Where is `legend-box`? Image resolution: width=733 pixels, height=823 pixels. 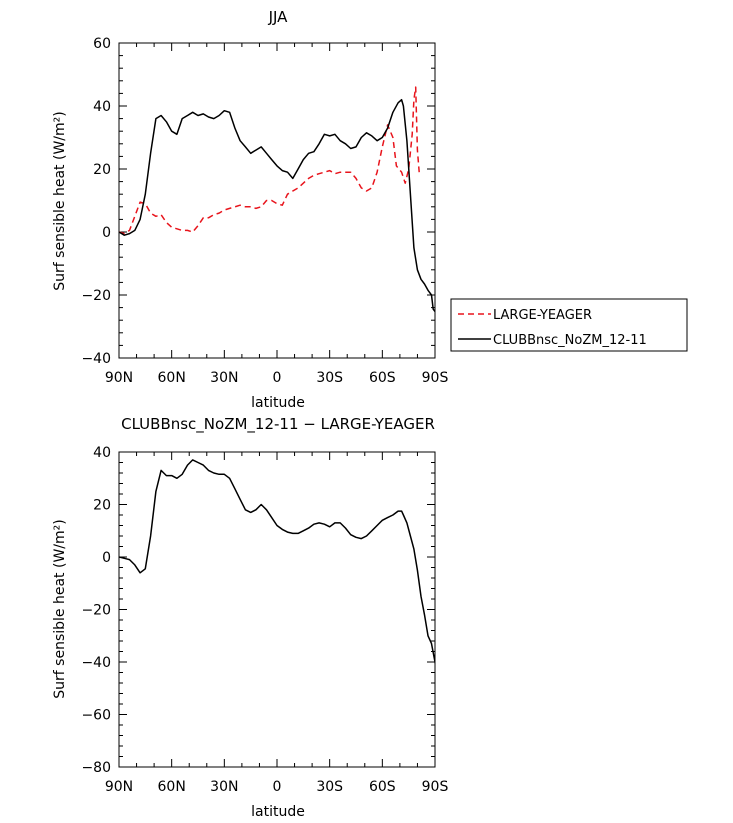 legend-box is located at coordinates (569, 325).